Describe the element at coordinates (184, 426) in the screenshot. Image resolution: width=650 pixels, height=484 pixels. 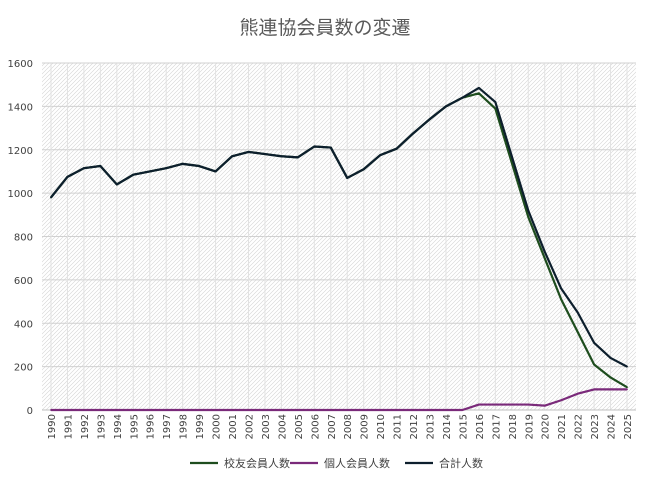
I see `x-tick-label: 1998` at that location.